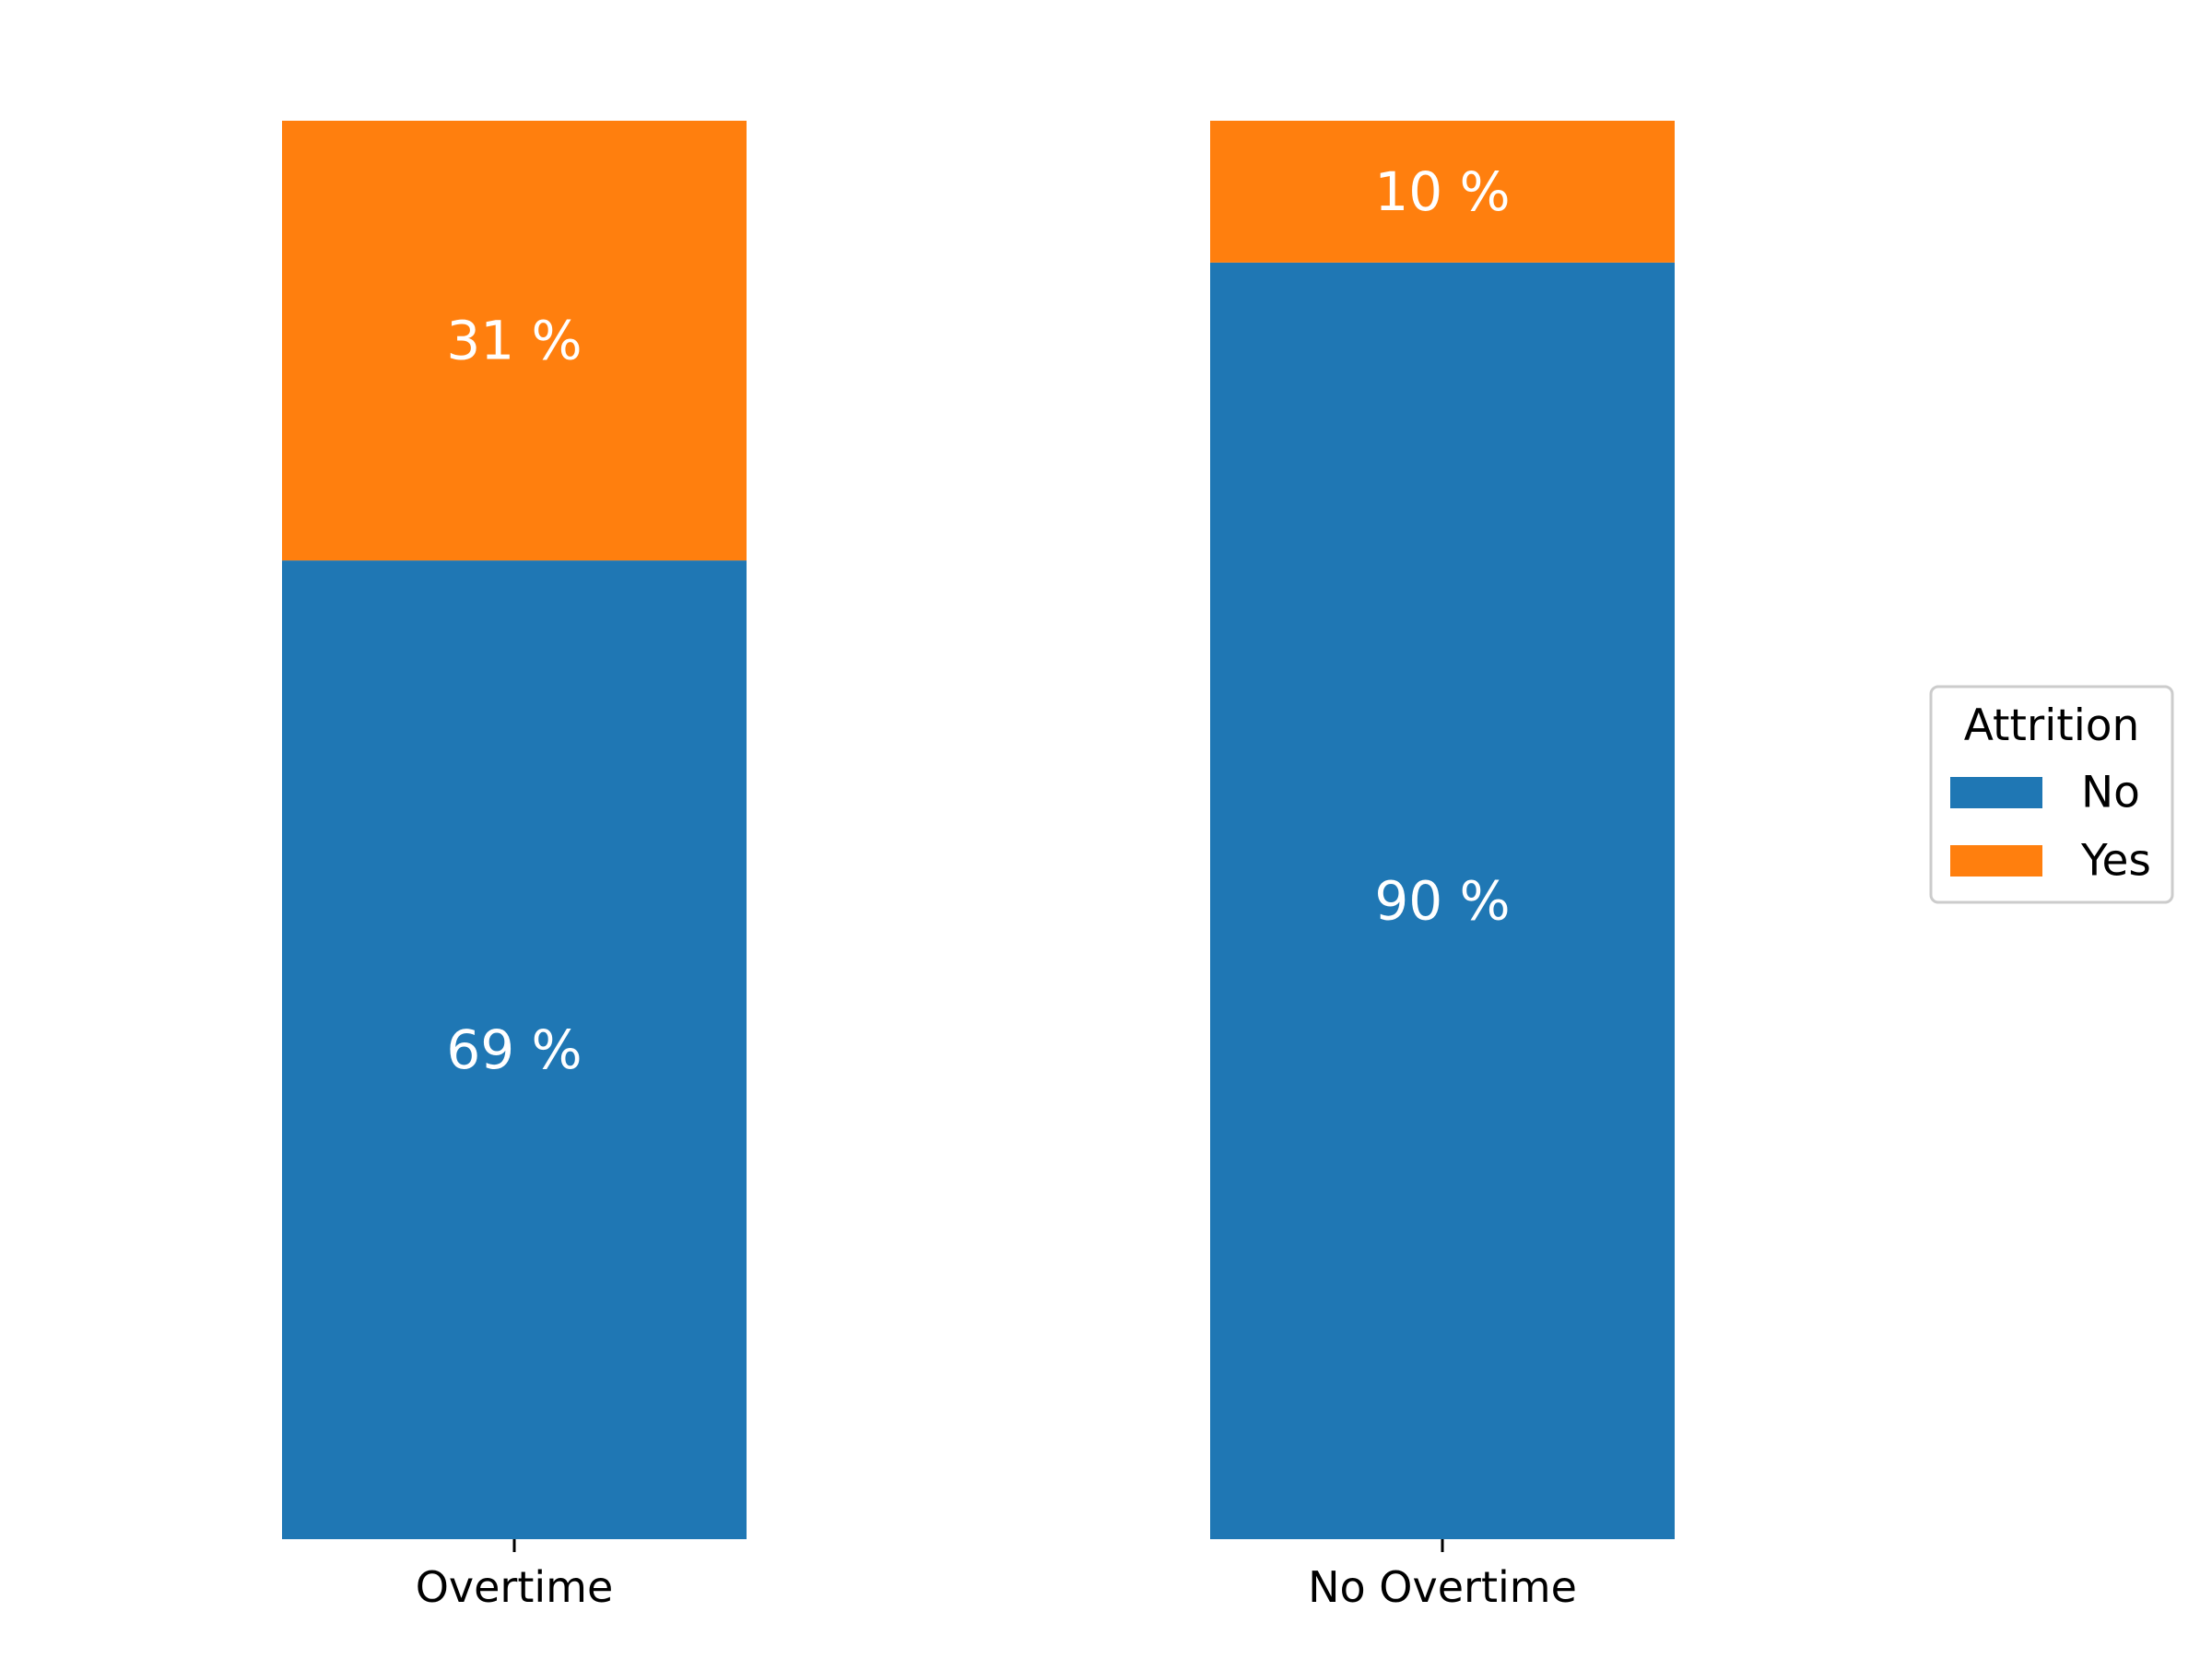 Image resolution: width=2212 pixels, height=1659 pixels. Describe the element at coordinates (2110, 793) in the screenshot. I see `legend-label-no: No` at that location.